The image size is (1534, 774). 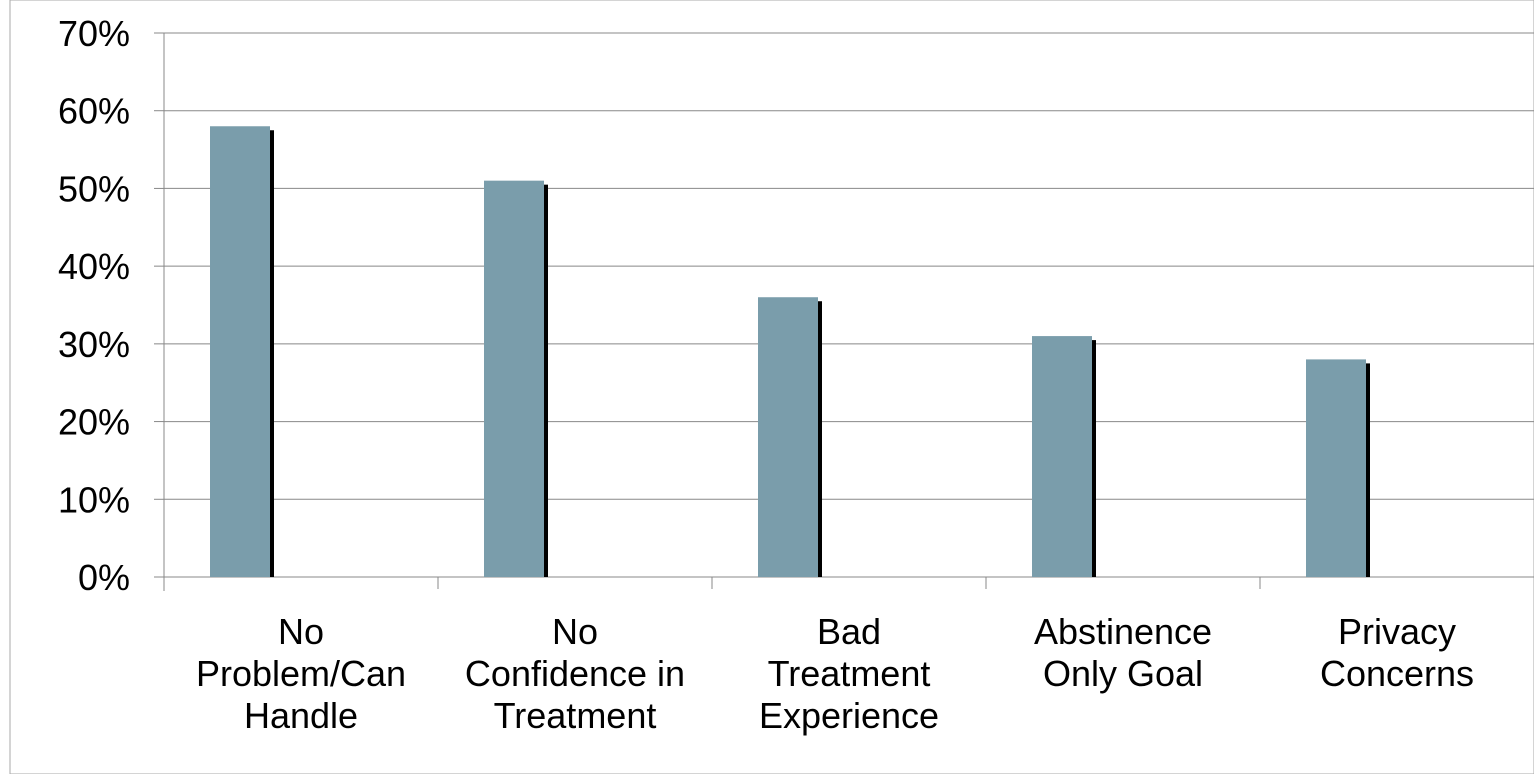 What do you see at coordinates (94, 344) in the screenshot?
I see `y-tick-label-30: 30%` at bounding box center [94, 344].